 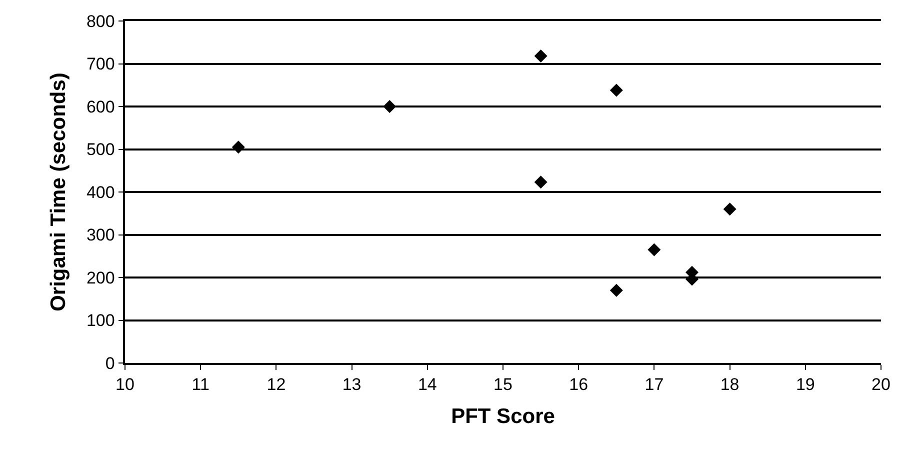 I want to click on y-tick-label: 100, so click(x=100, y=320).